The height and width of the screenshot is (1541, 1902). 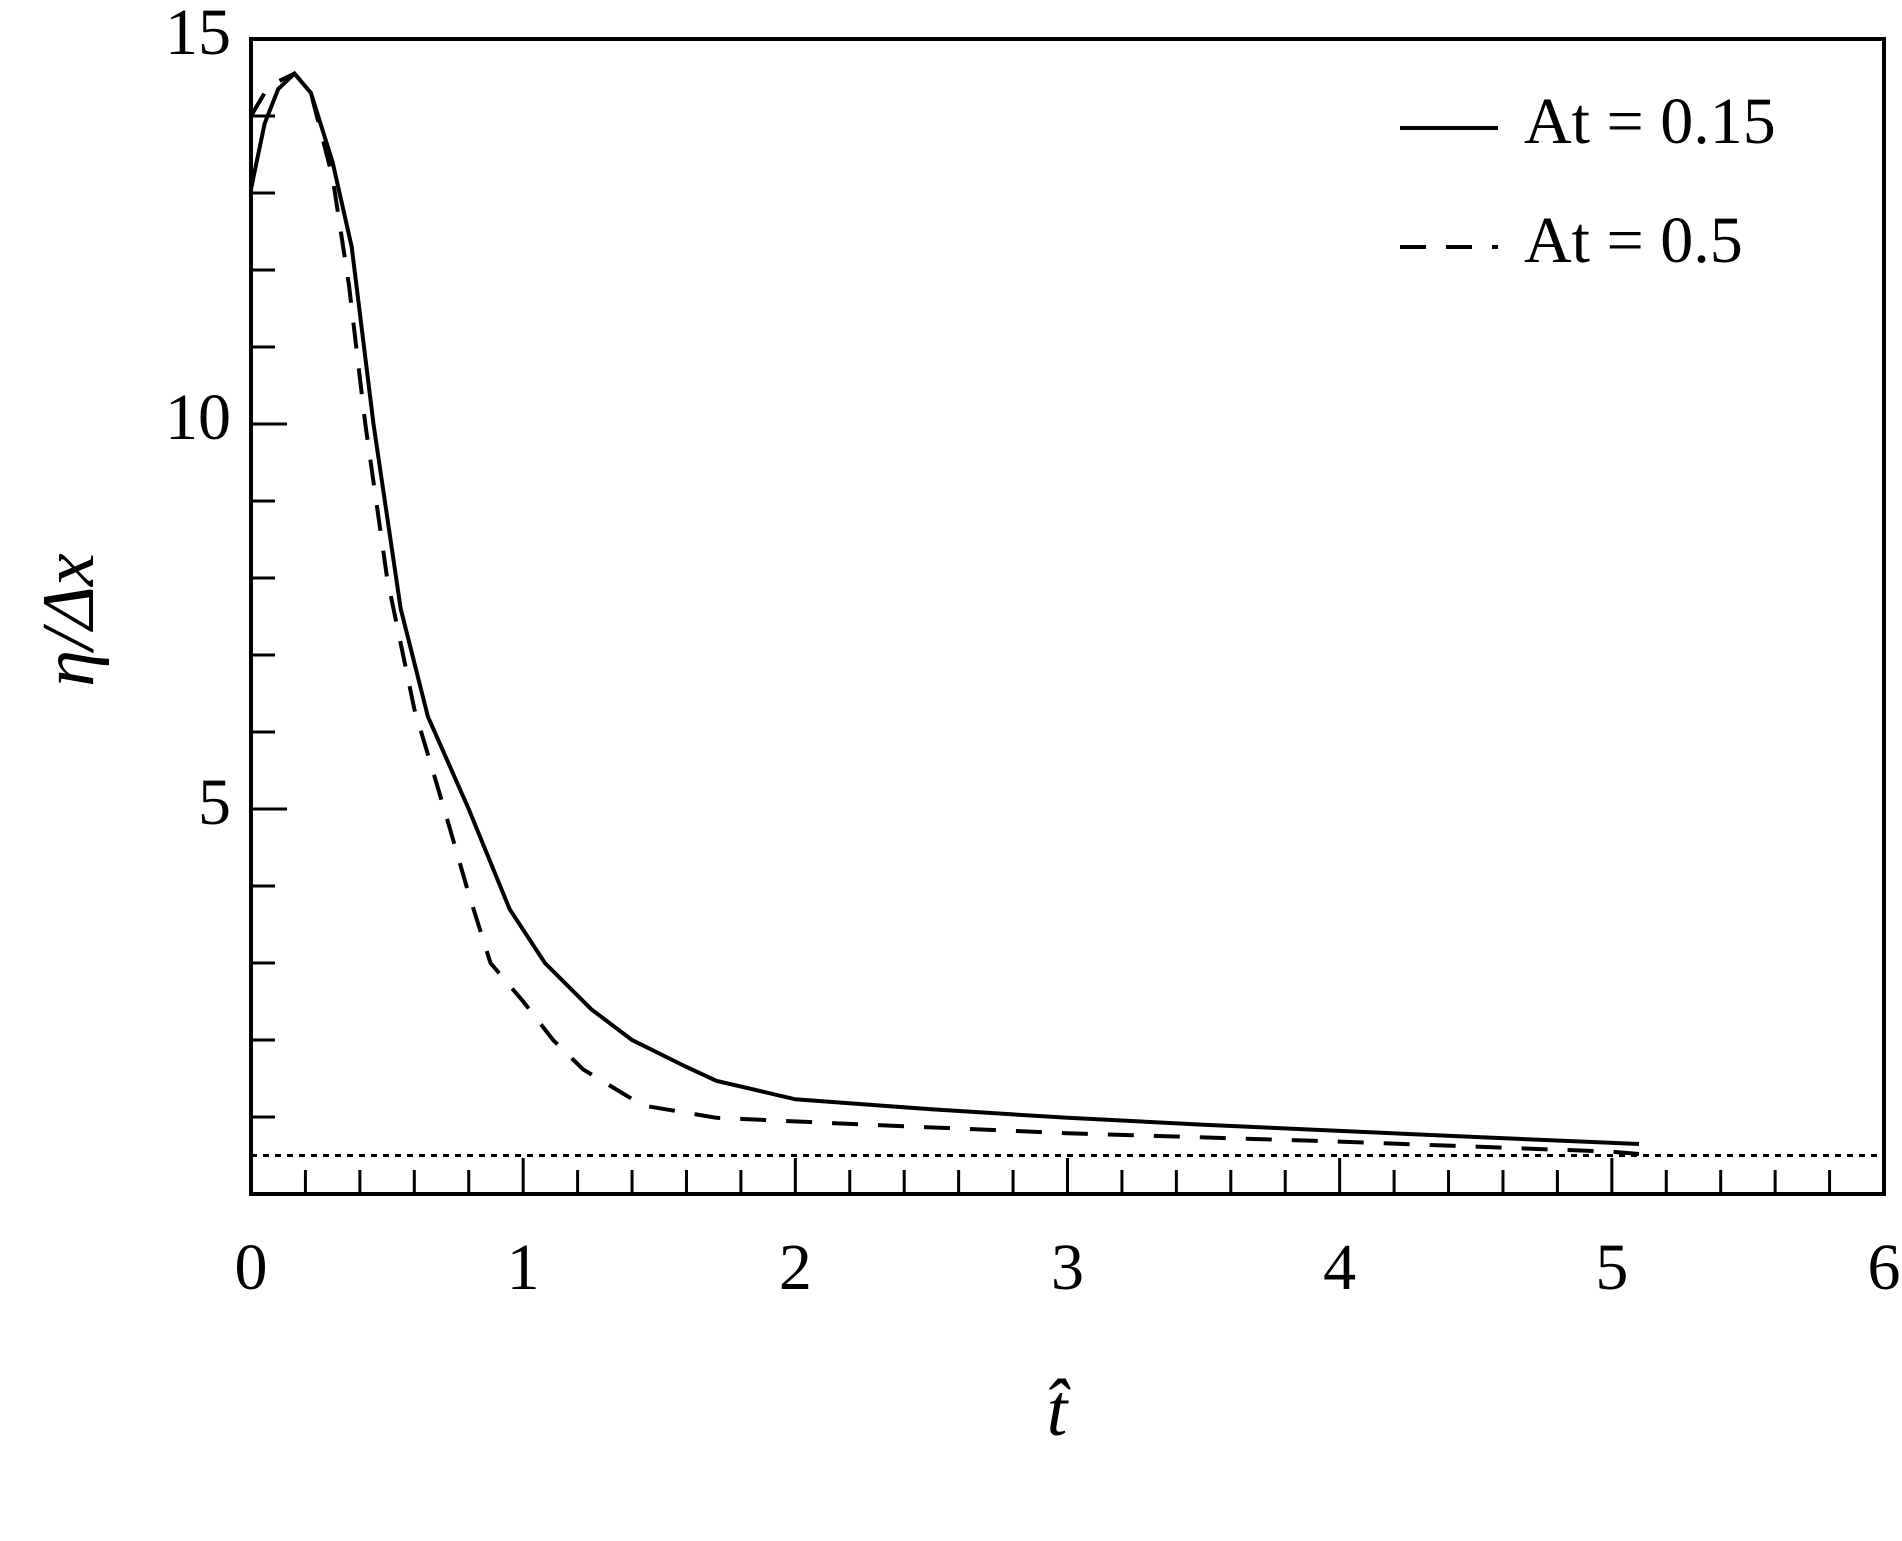 What do you see at coordinates (198, 34) in the screenshot?
I see `y-tick-label: 15` at bounding box center [198, 34].